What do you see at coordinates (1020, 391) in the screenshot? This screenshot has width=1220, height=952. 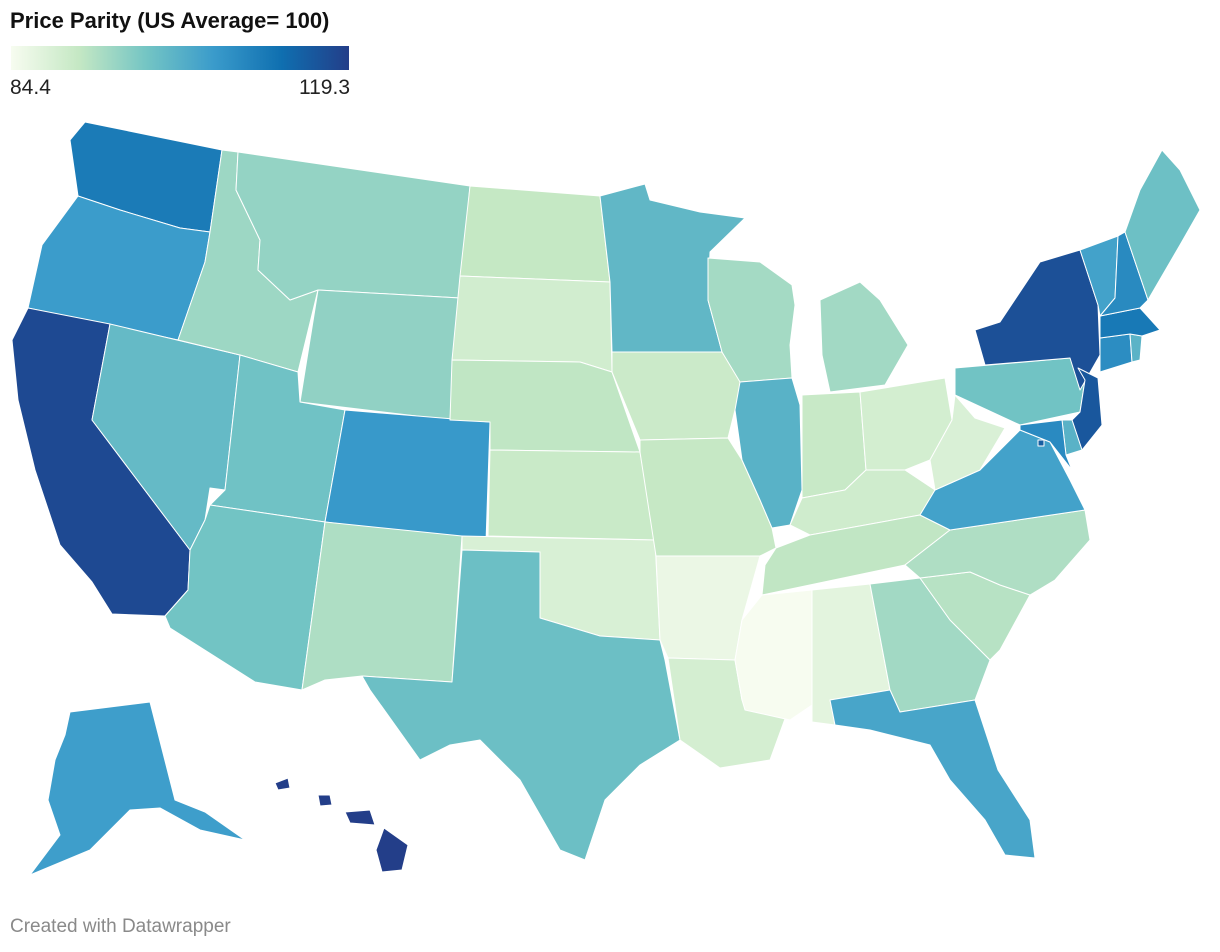 I see `state-PA` at bounding box center [1020, 391].